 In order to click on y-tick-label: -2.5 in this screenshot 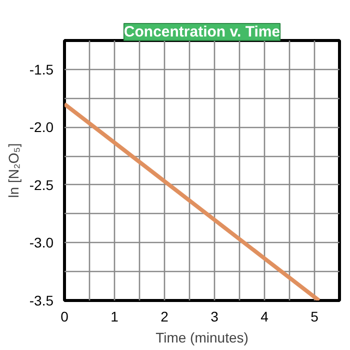, I will do `click(41, 184)`.